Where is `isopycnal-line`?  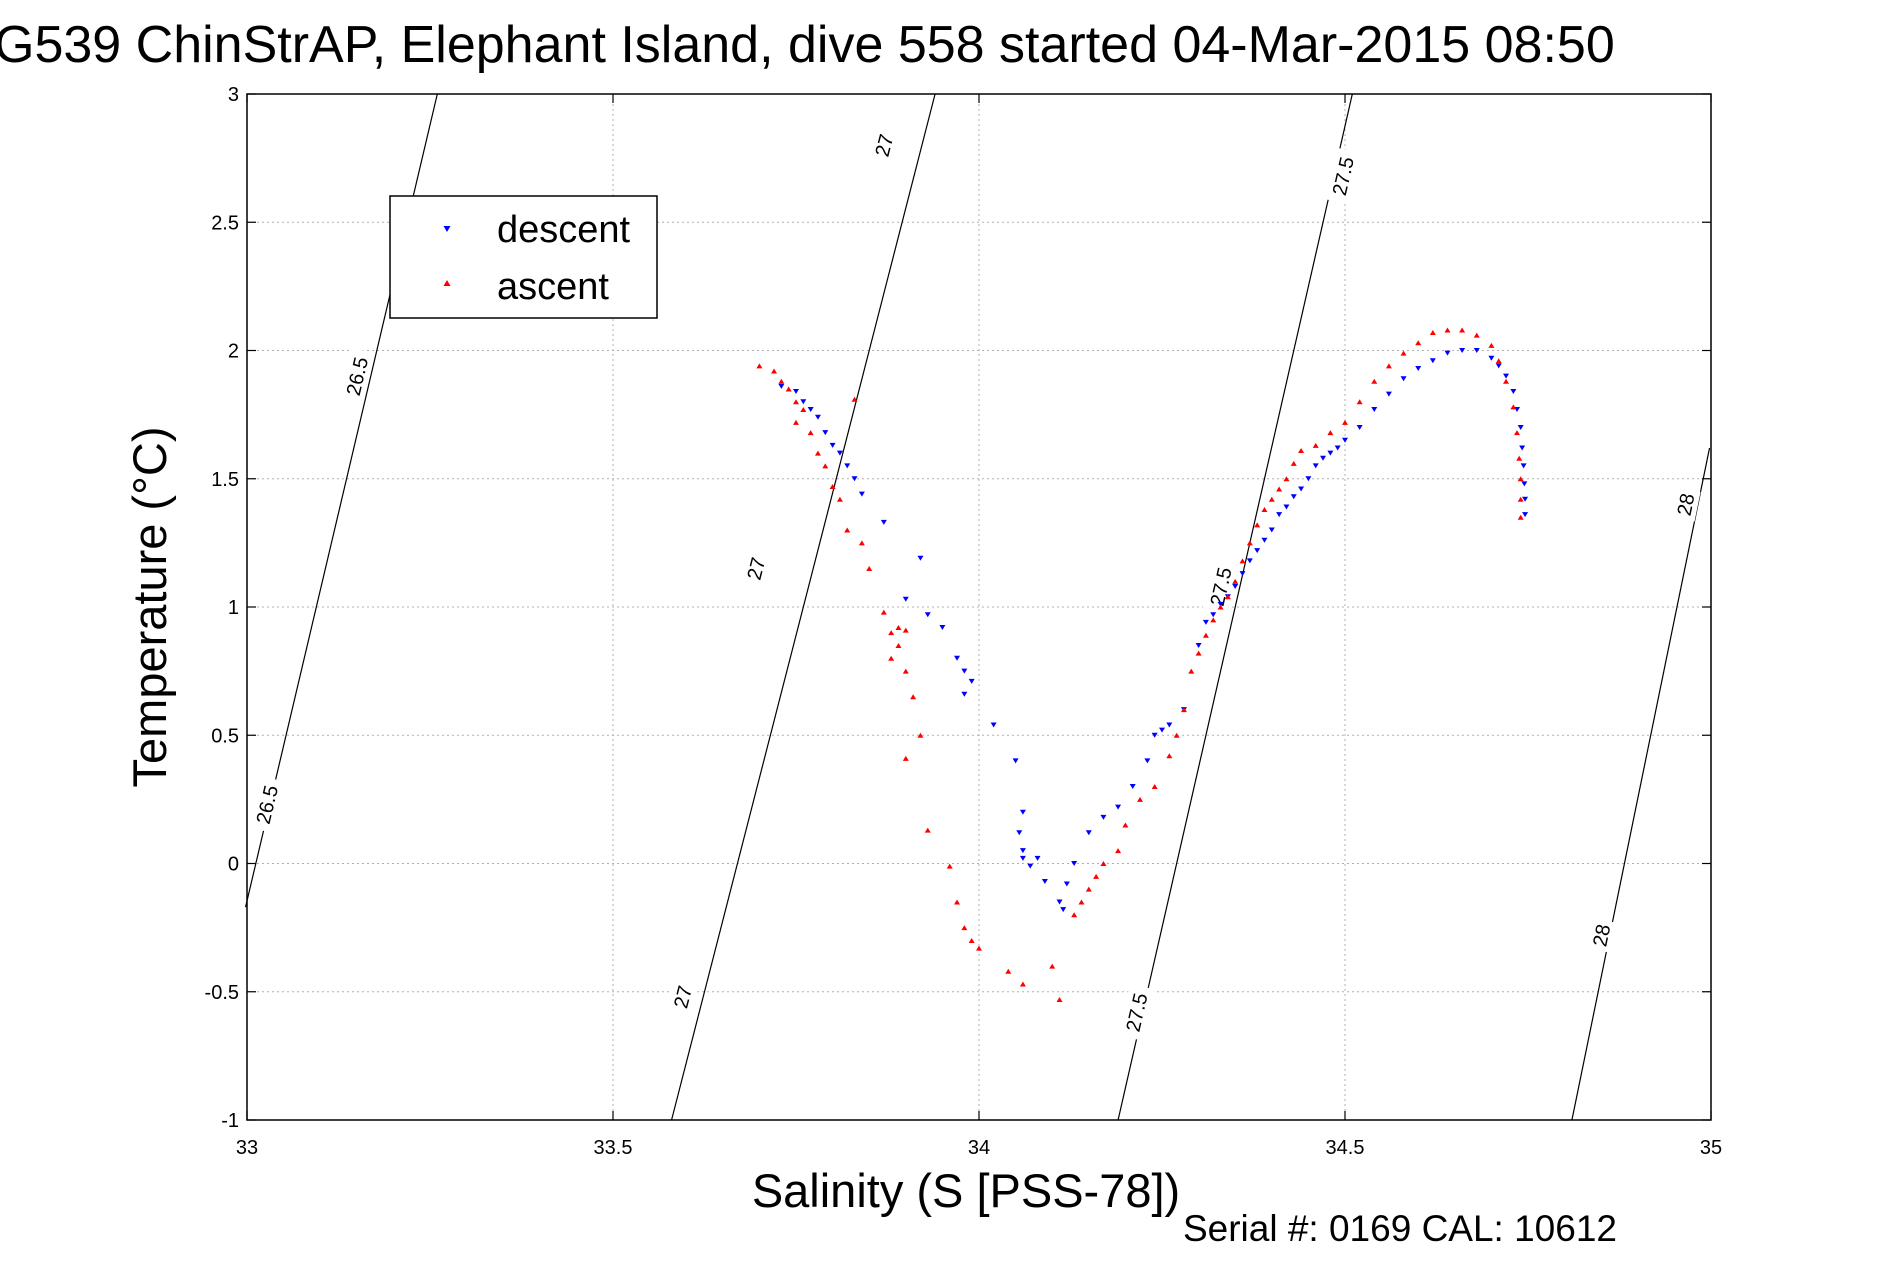 isopycnal-line is located at coordinates (1641, 784).